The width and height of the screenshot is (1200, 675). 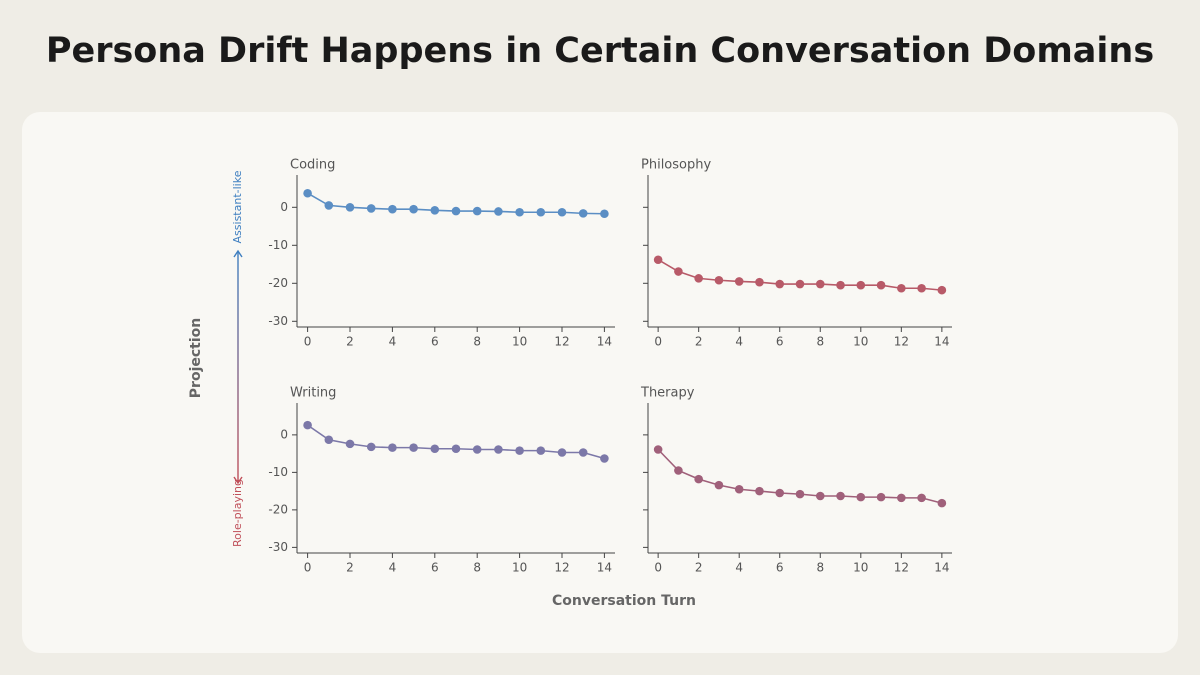 What do you see at coordinates (313, 393) in the screenshot?
I see `subplot-title: Writing` at bounding box center [313, 393].